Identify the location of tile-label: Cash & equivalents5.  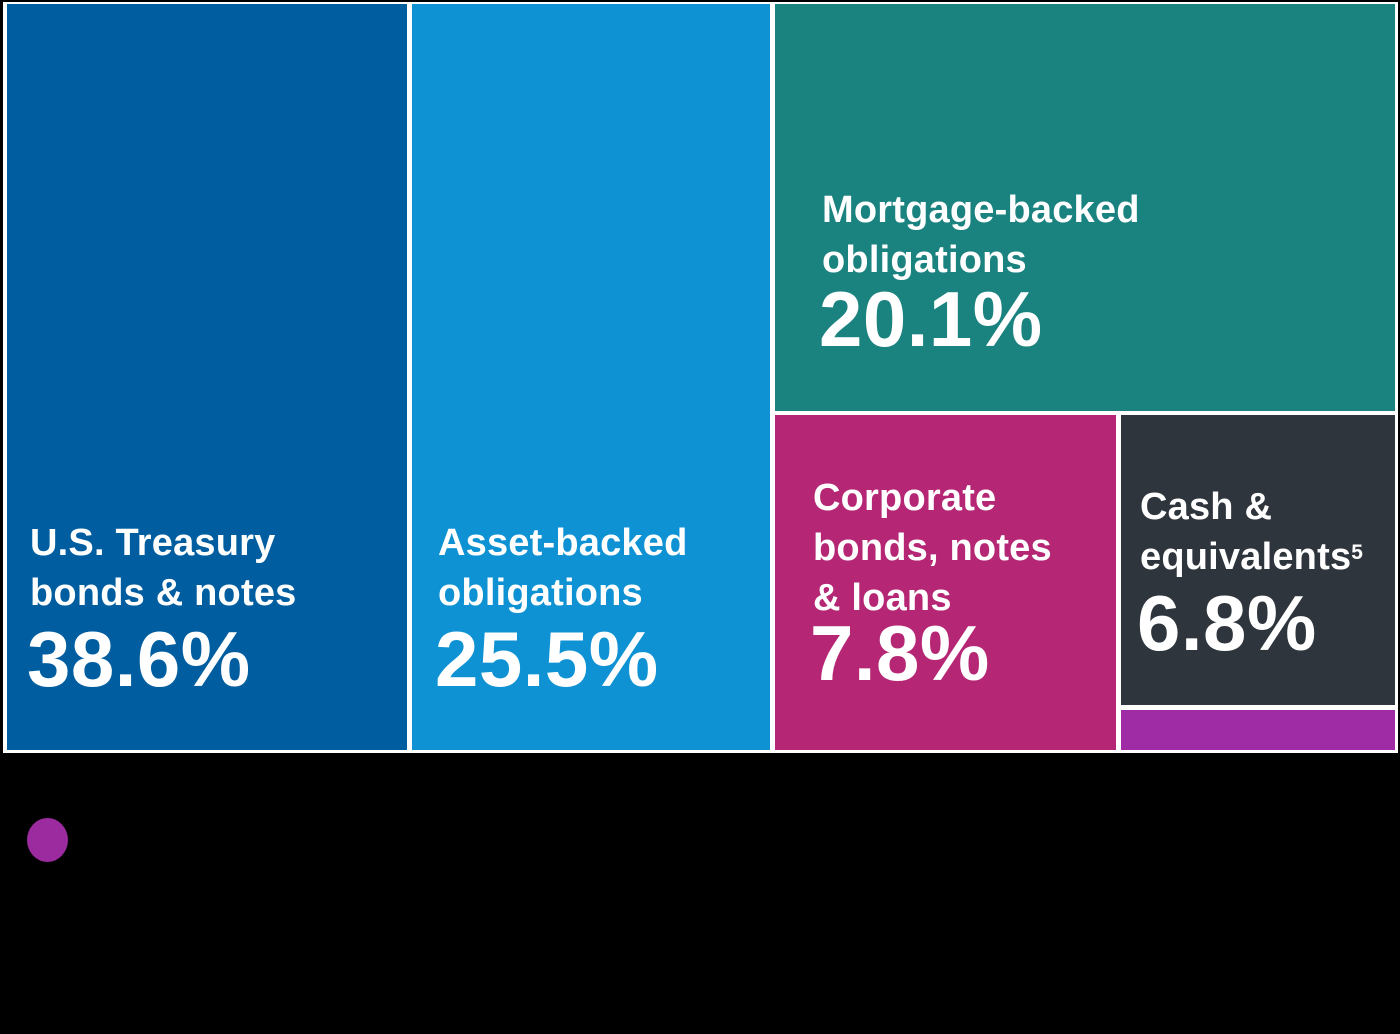
(1251, 532).